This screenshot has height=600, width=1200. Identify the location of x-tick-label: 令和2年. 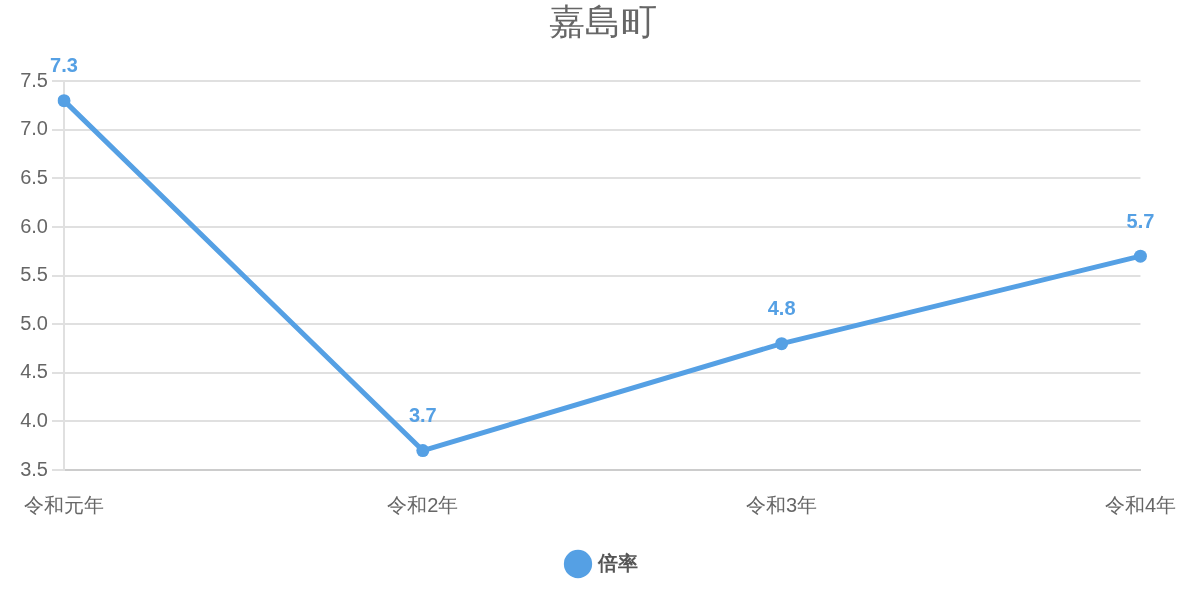
(423, 504).